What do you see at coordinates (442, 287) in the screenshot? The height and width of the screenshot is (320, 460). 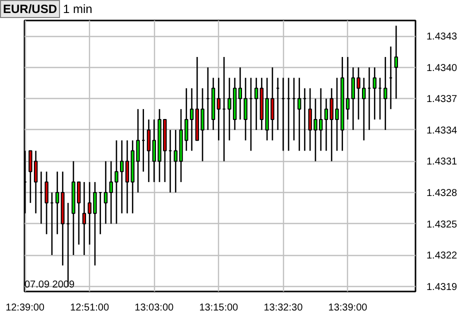 I see `y-tick-label: 1.4319` at bounding box center [442, 287].